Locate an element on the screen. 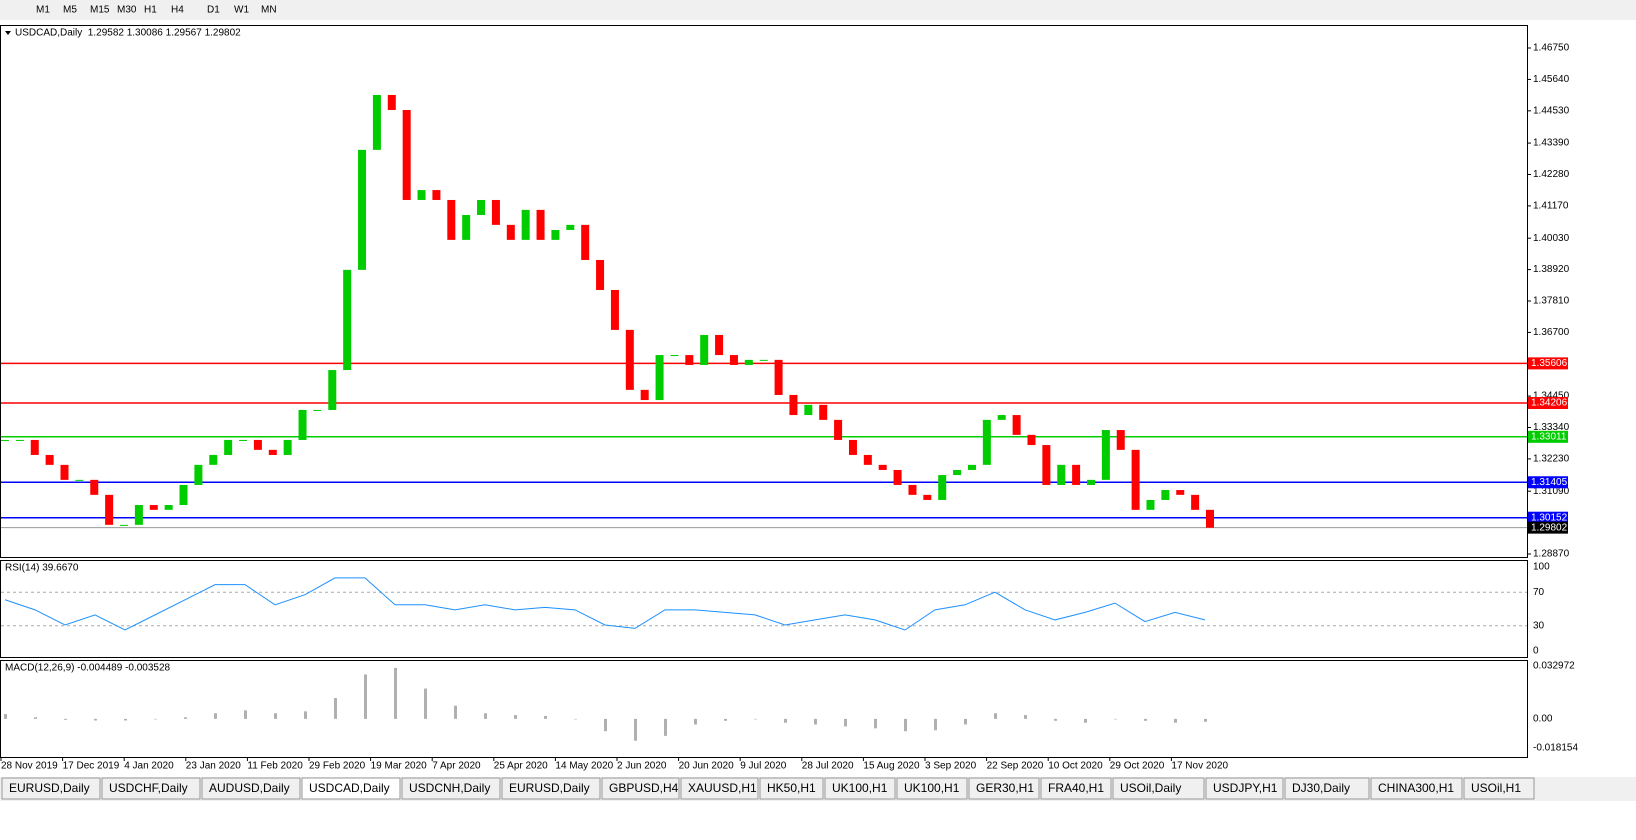 The image size is (1636, 840). level-tag is located at coordinates (1548, 363).